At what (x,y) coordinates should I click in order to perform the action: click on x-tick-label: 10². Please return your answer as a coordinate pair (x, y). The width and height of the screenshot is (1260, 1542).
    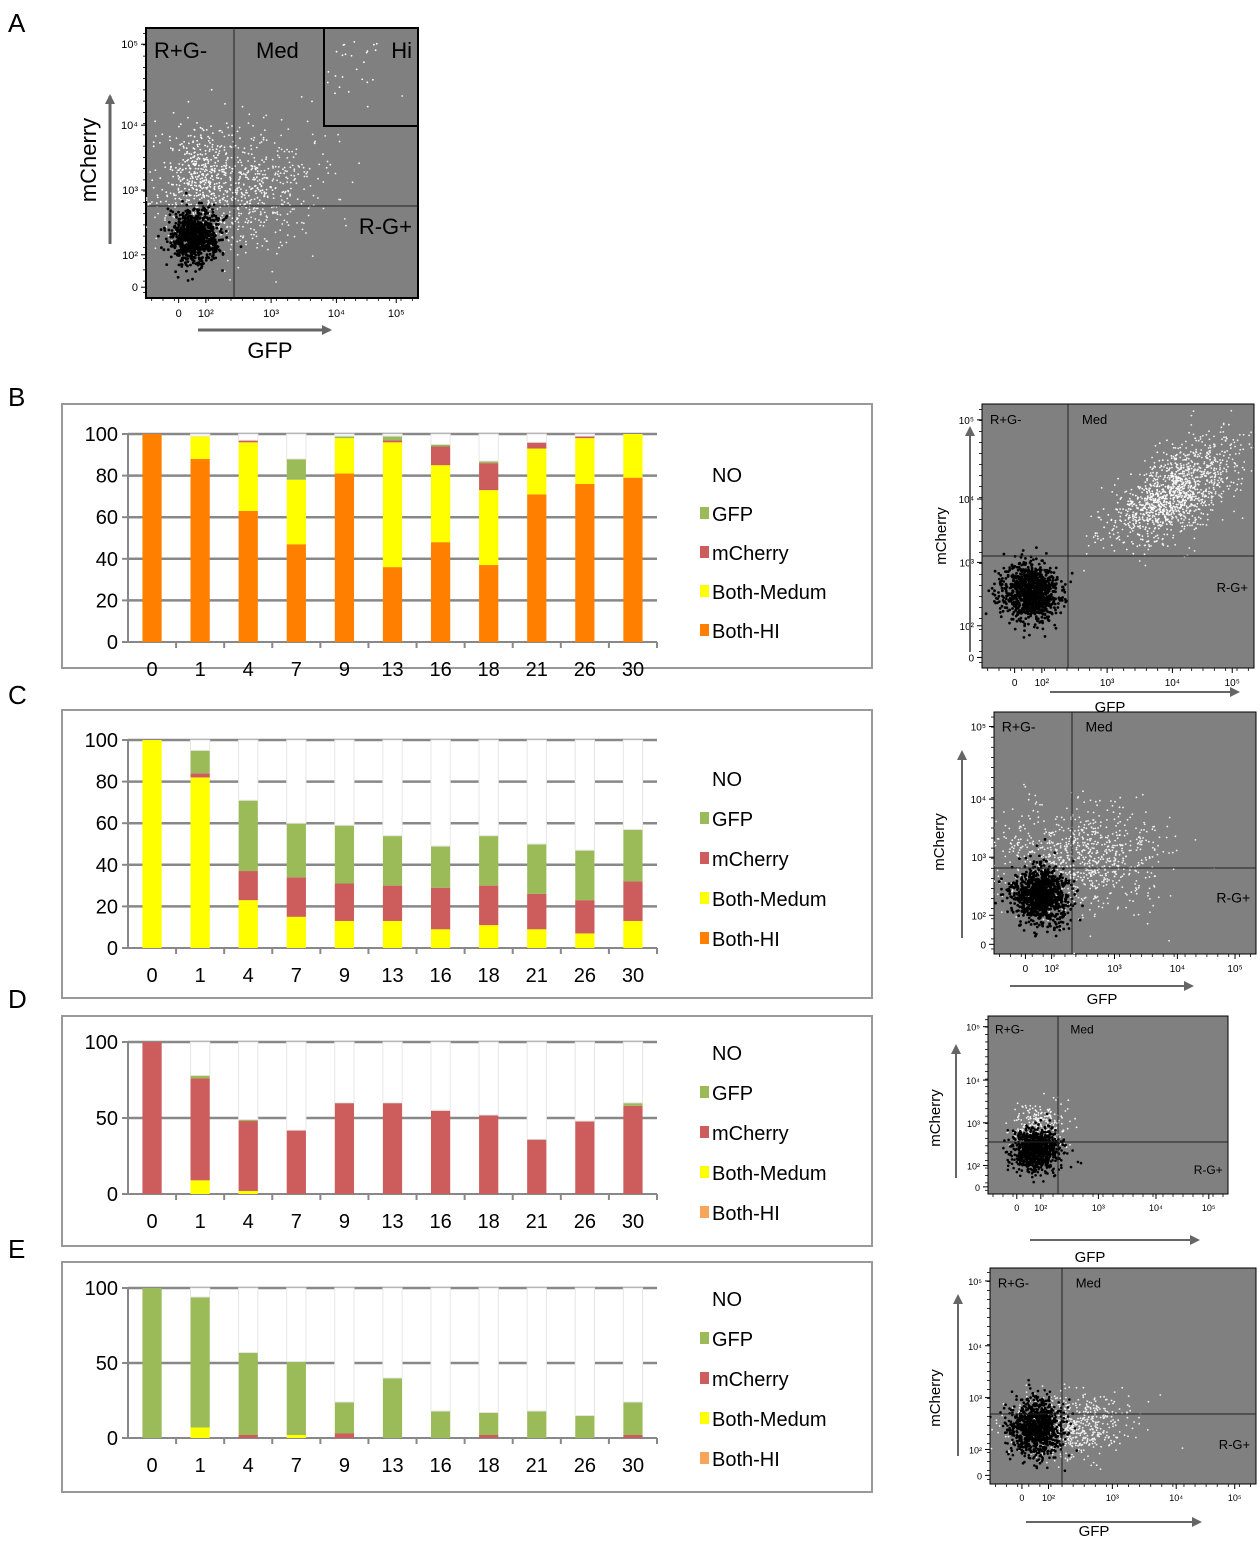
    Looking at the image, I should click on (206, 314).